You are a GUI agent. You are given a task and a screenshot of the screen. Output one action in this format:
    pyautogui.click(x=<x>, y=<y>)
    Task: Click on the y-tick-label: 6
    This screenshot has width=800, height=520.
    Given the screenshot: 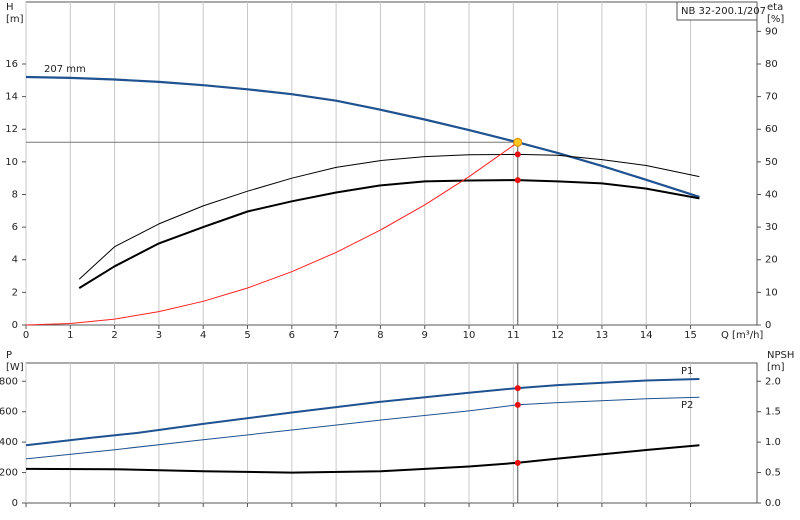 What is the action you would take?
    pyautogui.click(x=15, y=227)
    